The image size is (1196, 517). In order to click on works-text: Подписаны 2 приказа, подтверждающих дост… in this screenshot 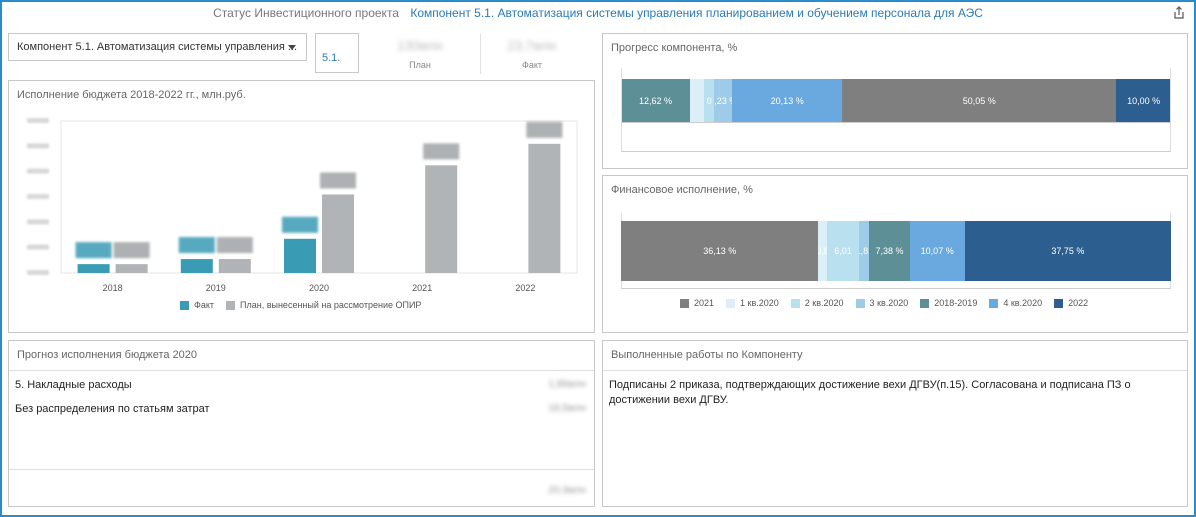, I will do `click(870, 392)`.